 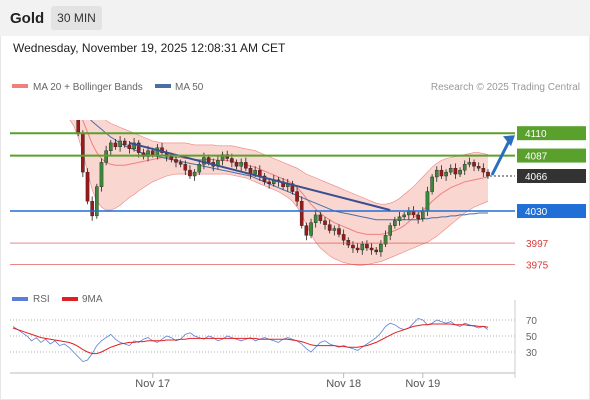 I want to click on current-price-label: 4066, so click(x=536, y=177).